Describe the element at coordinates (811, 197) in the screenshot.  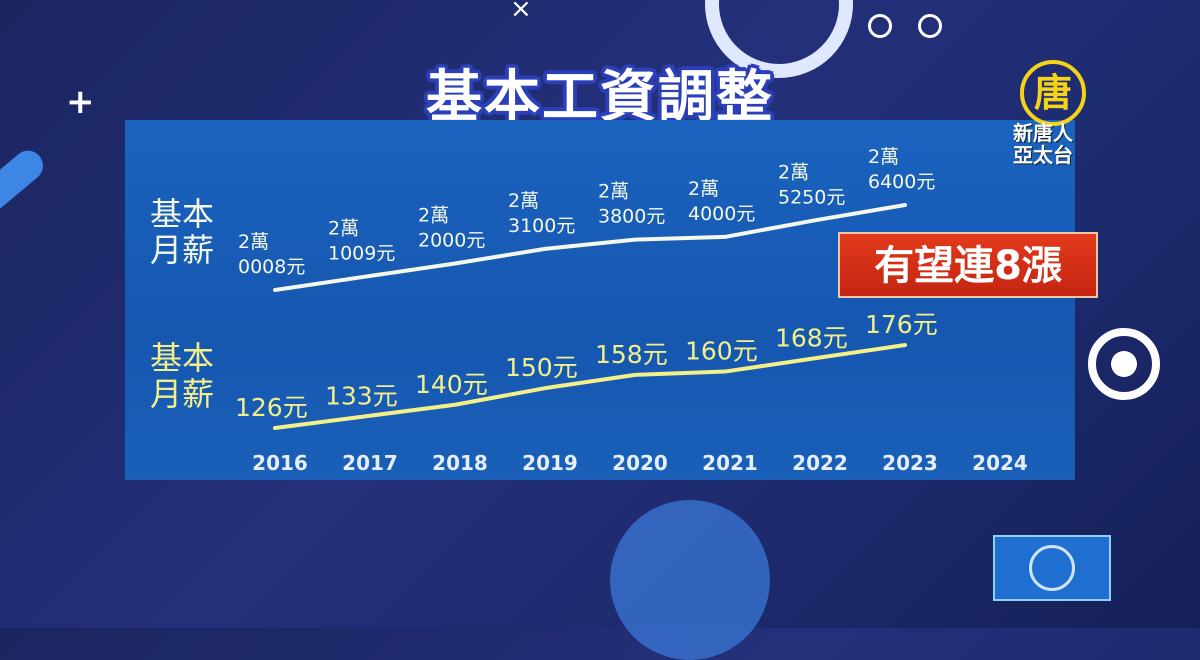
I see `data-label: 5250元` at that location.